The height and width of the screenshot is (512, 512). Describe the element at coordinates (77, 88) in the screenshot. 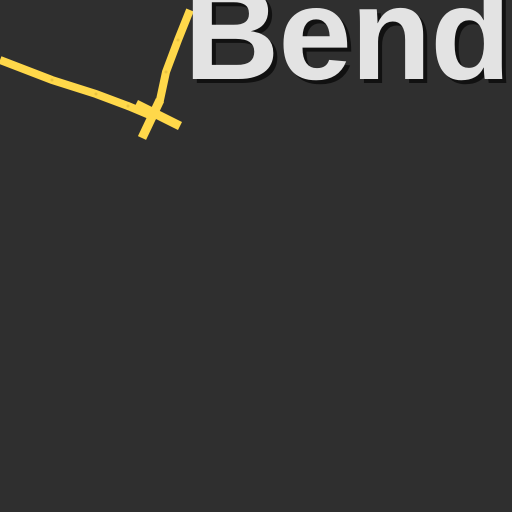

I see `road-west-segment` at that location.